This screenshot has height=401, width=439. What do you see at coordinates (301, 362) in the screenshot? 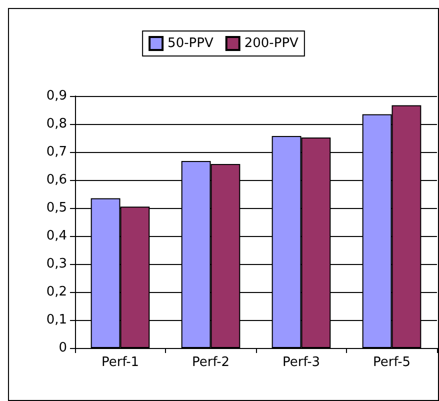
I see `x-tick-label: Perf-3` at bounding box center [301, 362].